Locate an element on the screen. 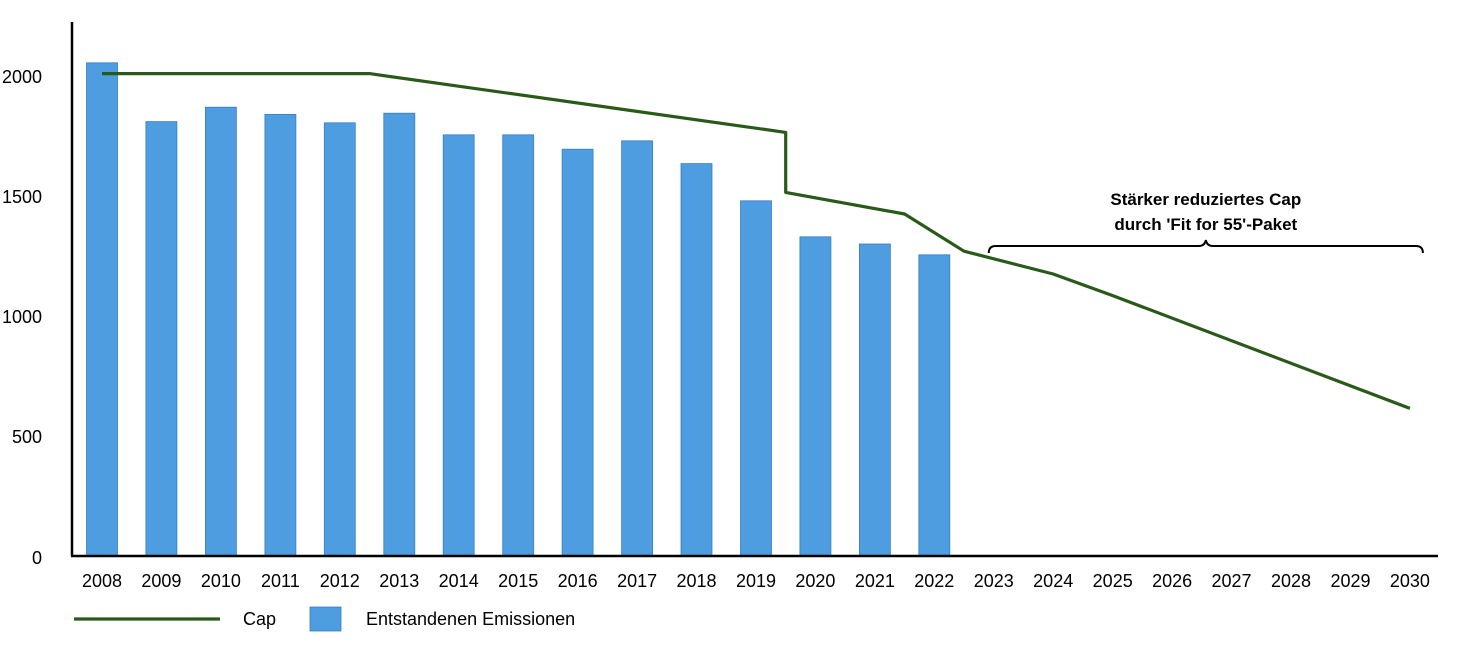  bar-2021 is located at coordinates (875, 400).